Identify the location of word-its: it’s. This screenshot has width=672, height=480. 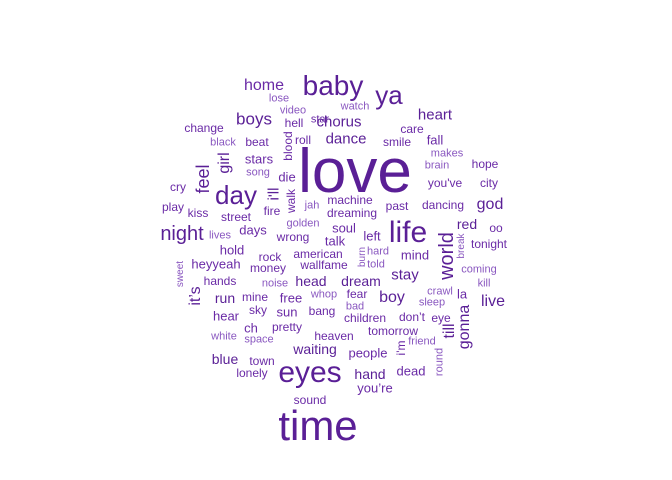
(195, 296).